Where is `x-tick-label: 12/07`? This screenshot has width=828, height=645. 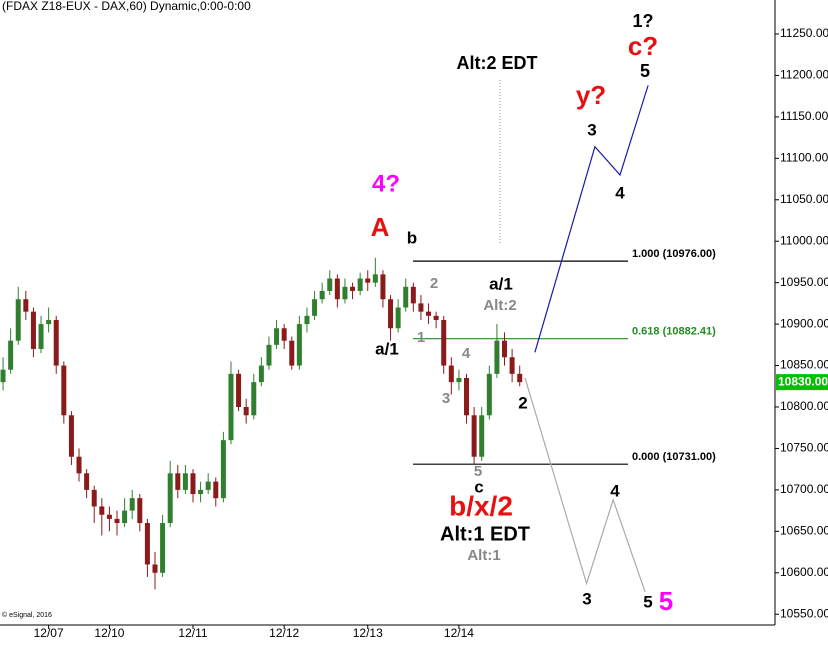
x-tick-label: 12/07 is located at coordinates (49, 633).